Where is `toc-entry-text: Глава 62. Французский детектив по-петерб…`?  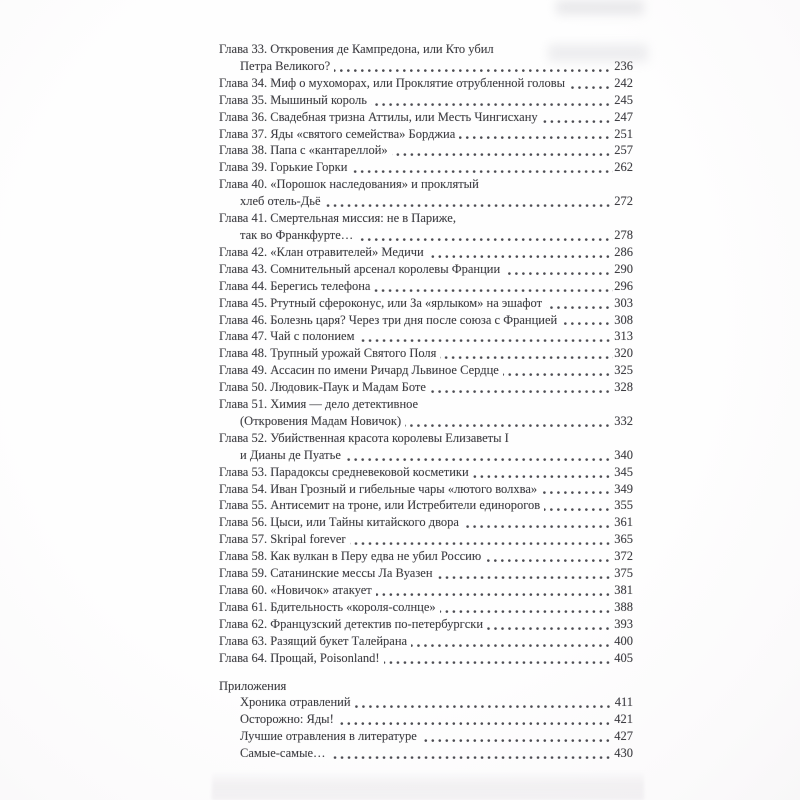
toc-entry-text: Глава 62. Французский детектив по-петерб… is located at coordinates (351, 623).